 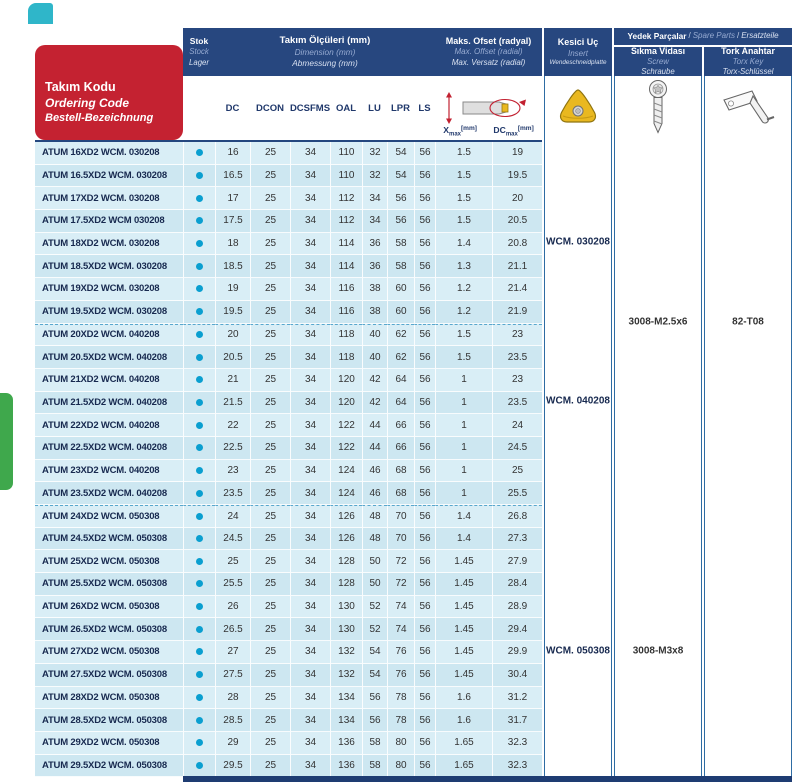 I want to click on value-cell: 36, so click(x=374, y=244).